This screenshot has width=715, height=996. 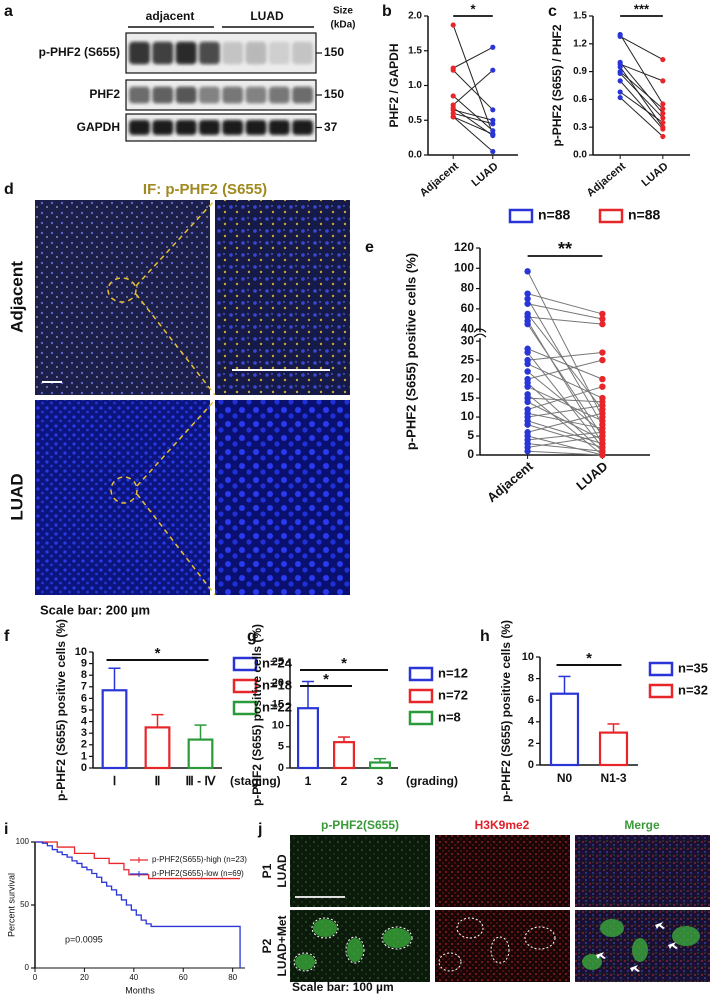 I want to click on x-tick-label: 0, so click(x=35, y=977).